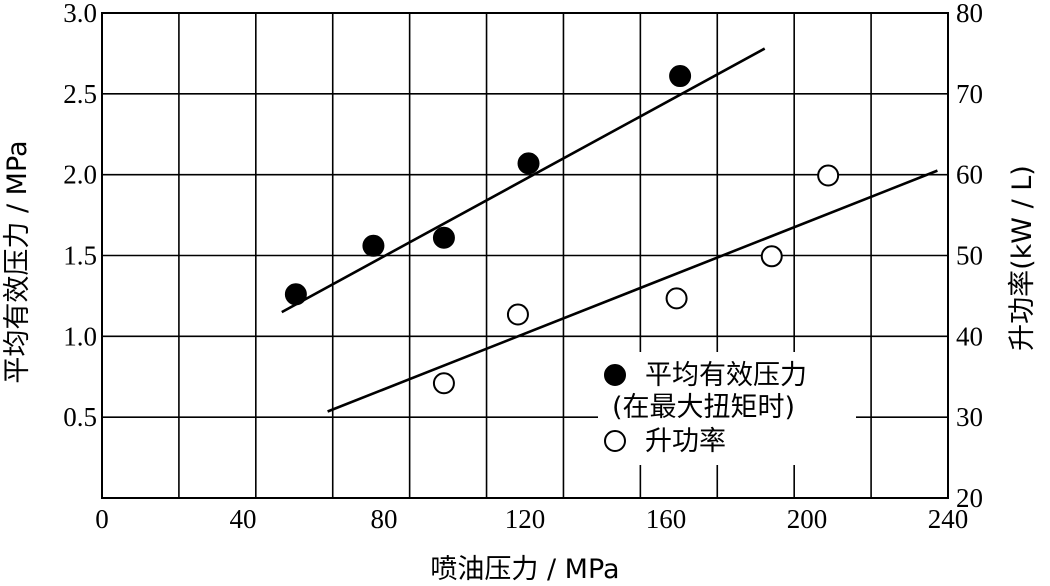  I want to click on x-tick-label: 160, so click(666, 519).